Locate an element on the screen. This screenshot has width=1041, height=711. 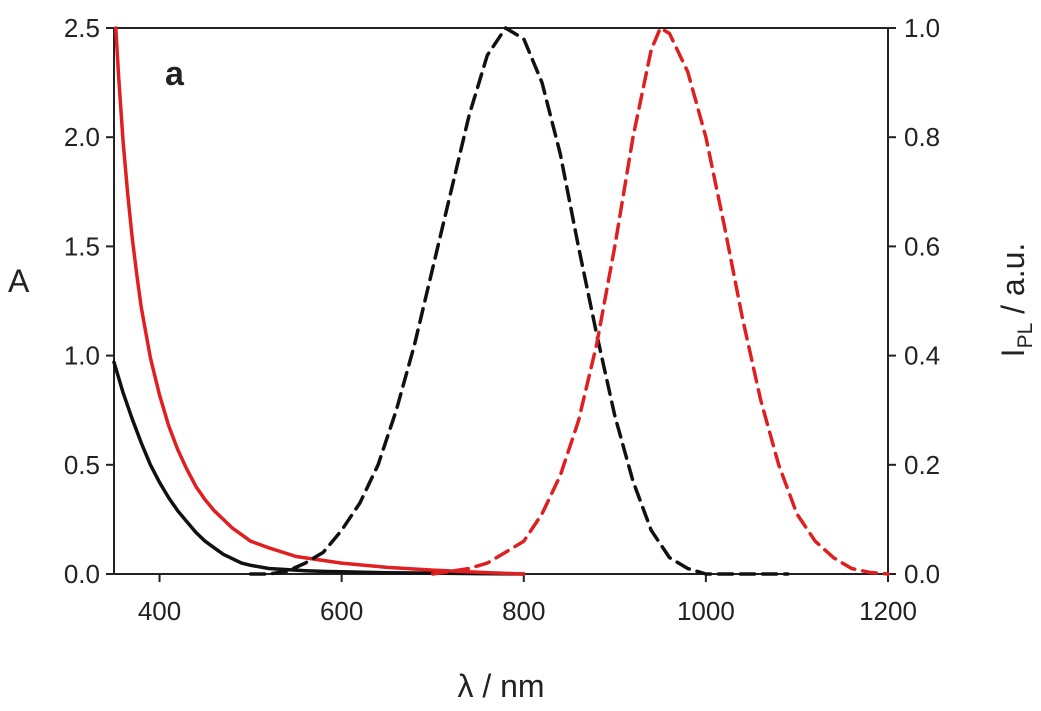
right-axis-title-sub: PL is located at coordinates (1025, 336).